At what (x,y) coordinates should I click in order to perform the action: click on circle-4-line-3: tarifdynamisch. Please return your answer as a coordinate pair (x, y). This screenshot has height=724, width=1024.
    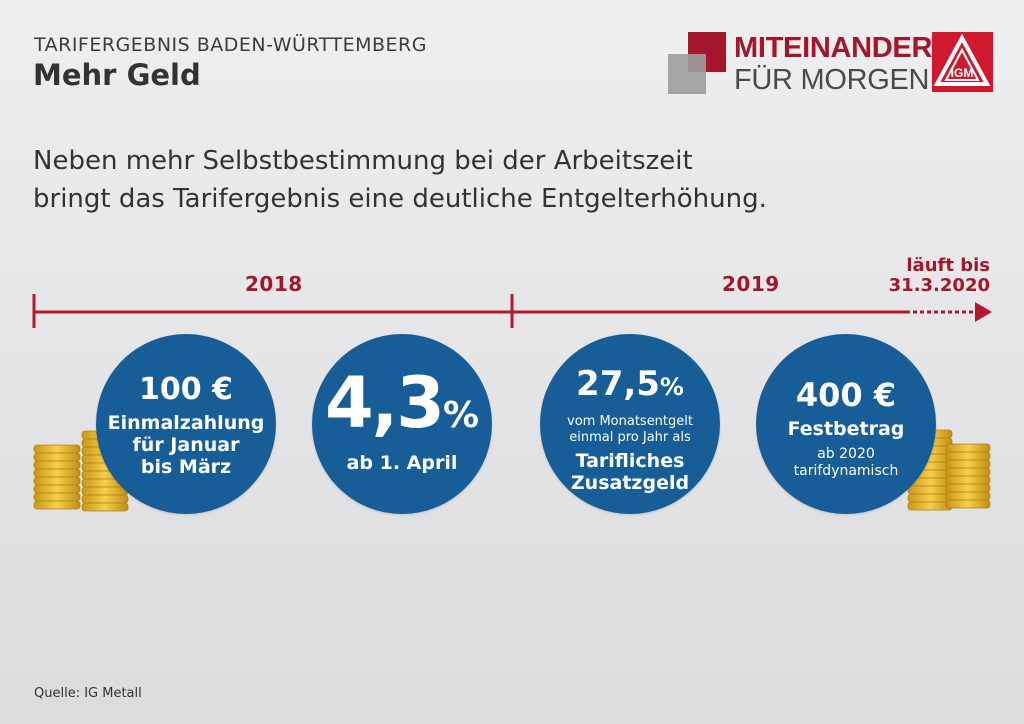
    Looking at the image, I should click on (846, 471).